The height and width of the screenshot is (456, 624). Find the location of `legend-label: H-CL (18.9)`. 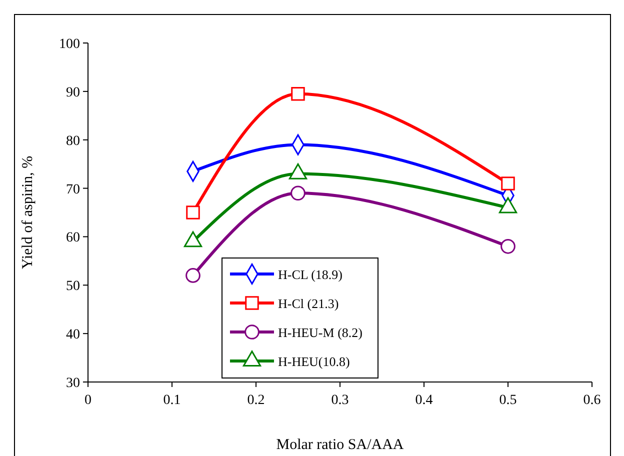

legend-label: H-CL (18.9) is located at coordinates (310, 274).